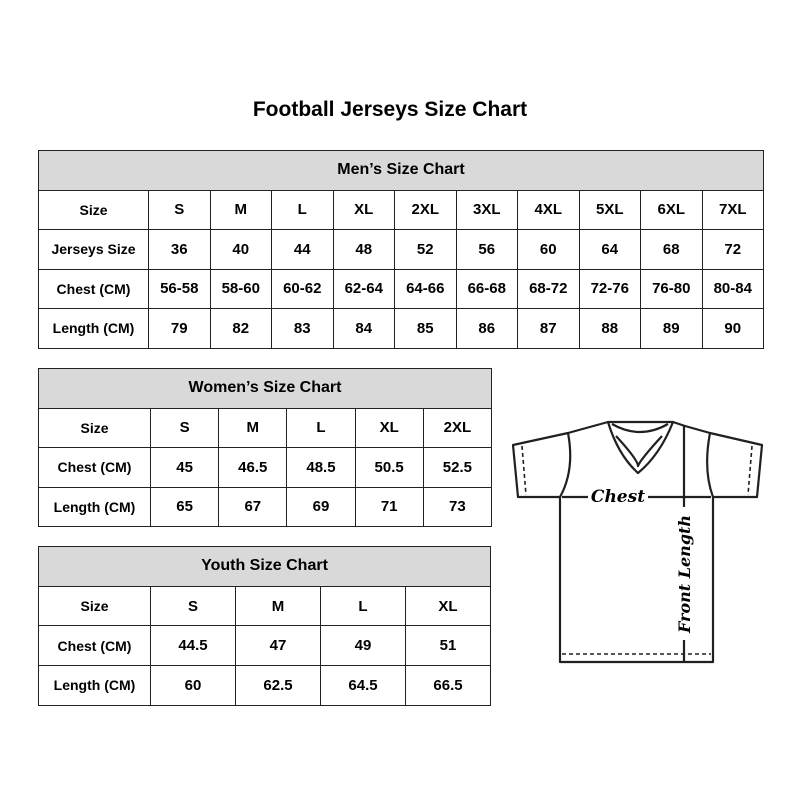 This screenshot has height=800, width=800. I want to click on table-cell: 82, so click(240, 328).